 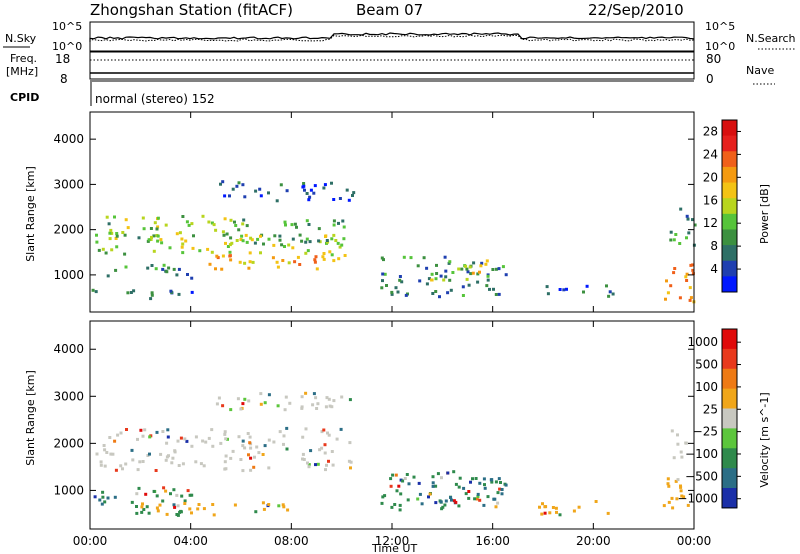 I want to click on freq-strip-frame, so click(x=392, y=65).